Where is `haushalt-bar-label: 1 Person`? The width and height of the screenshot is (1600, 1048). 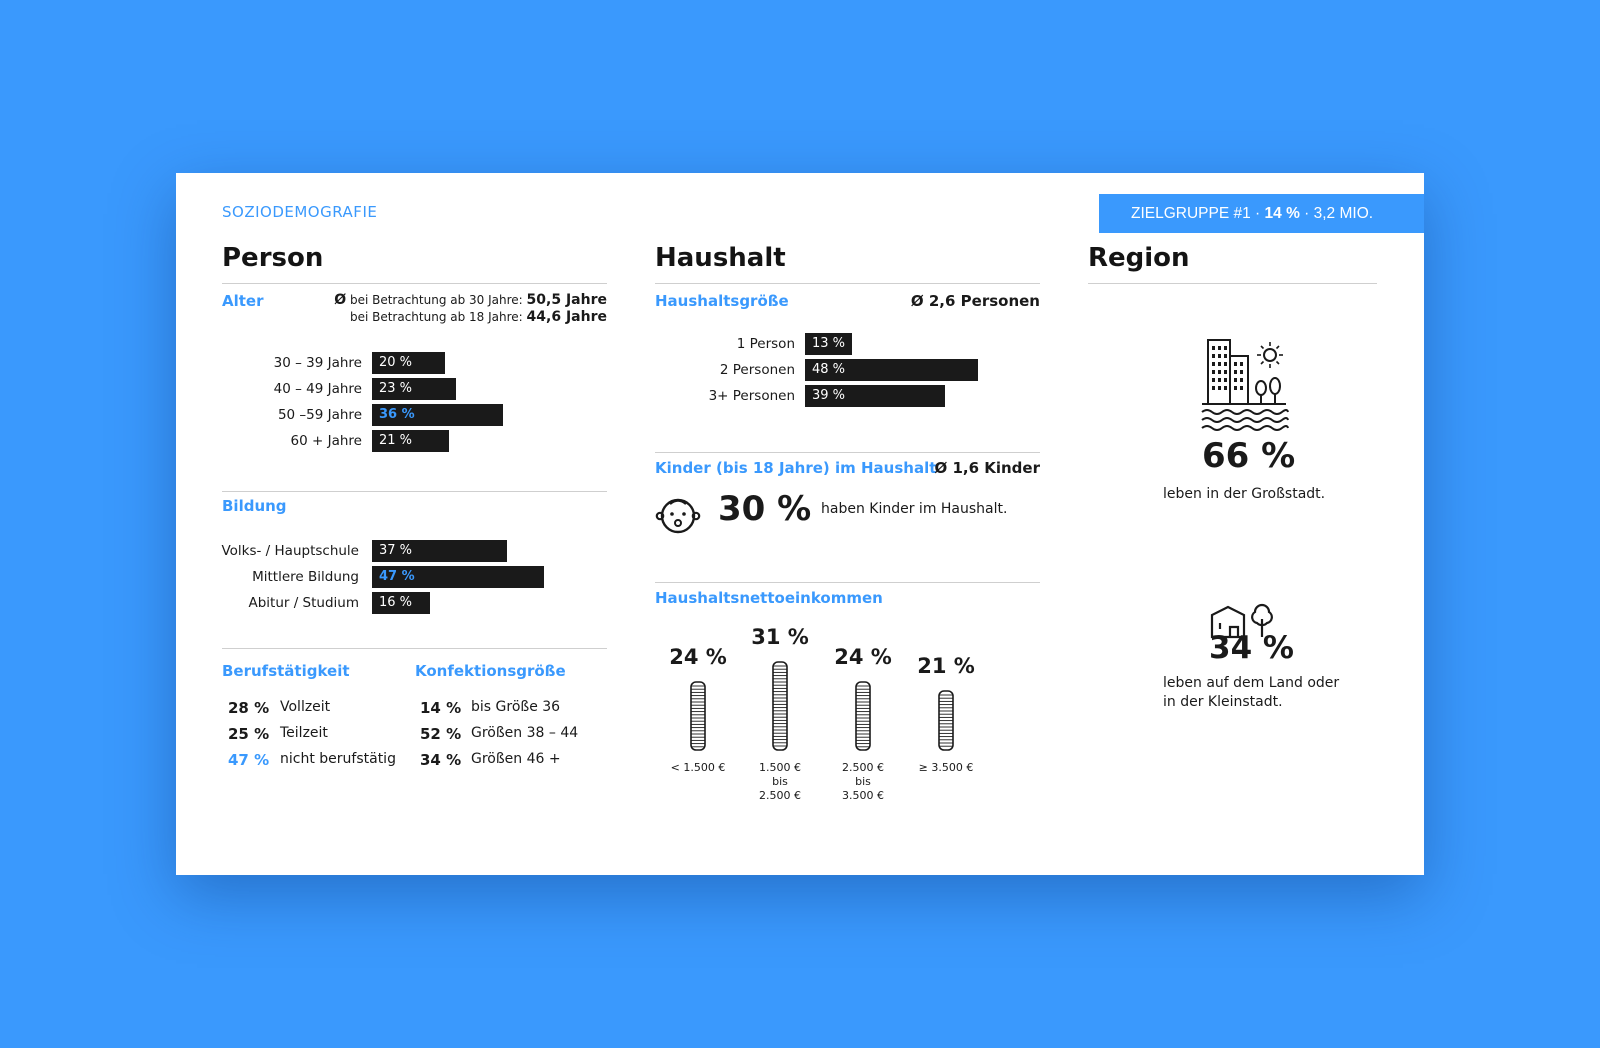
haushalt-bar-label: 1 Person is located at coordinates (765, 344).